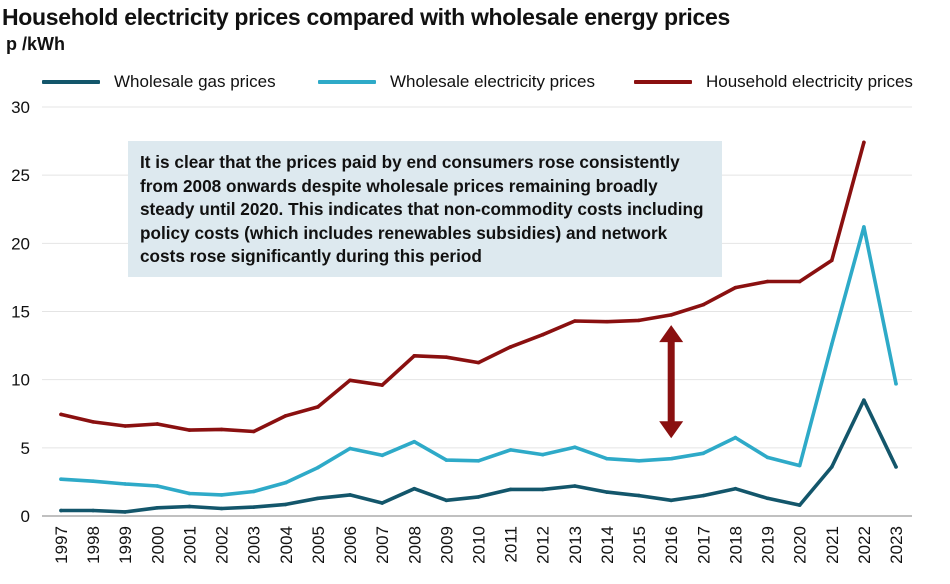 This screenshot has height=584, width=950. I want to click on x-tick-label: 2008, so click(414, 545).